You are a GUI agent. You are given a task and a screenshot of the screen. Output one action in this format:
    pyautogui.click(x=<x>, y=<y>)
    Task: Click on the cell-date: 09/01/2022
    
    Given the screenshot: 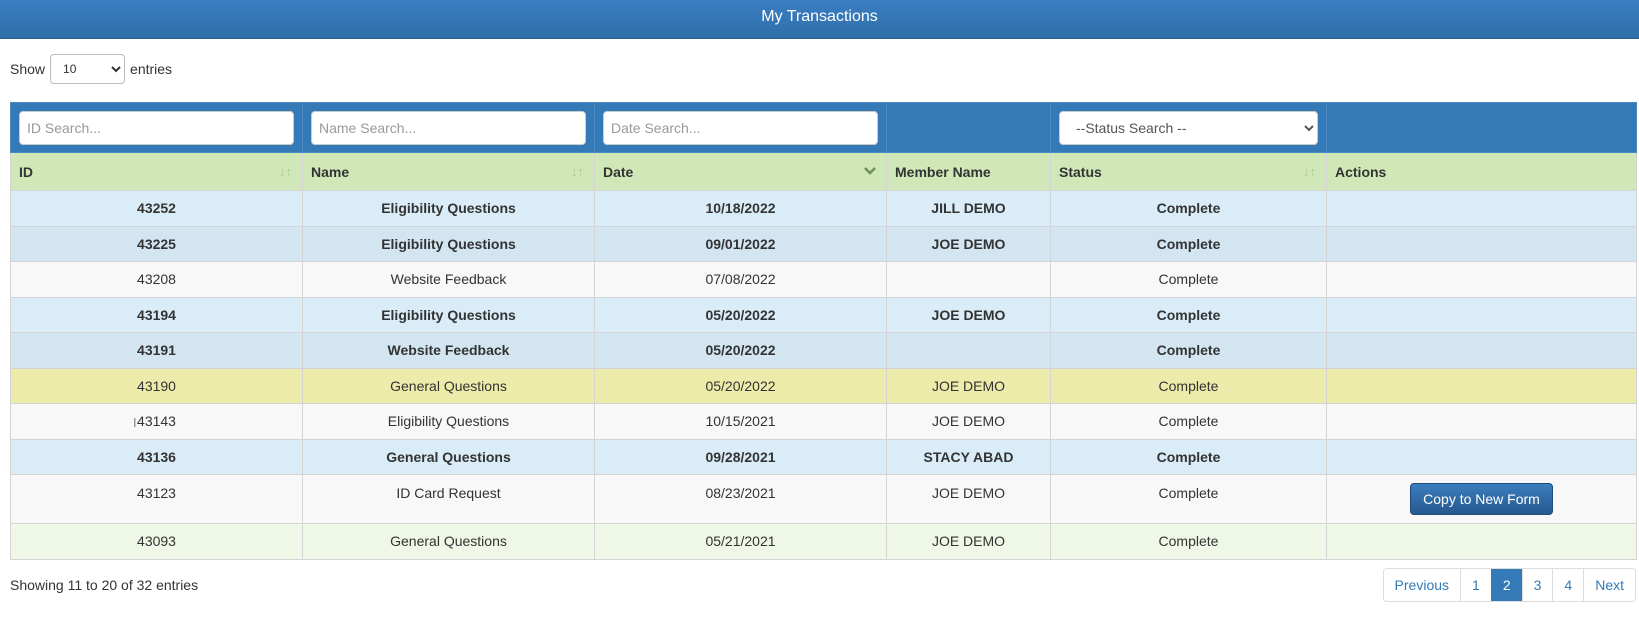 What is the action you would take?
    pyautogui.click(x=740, y=243)
    